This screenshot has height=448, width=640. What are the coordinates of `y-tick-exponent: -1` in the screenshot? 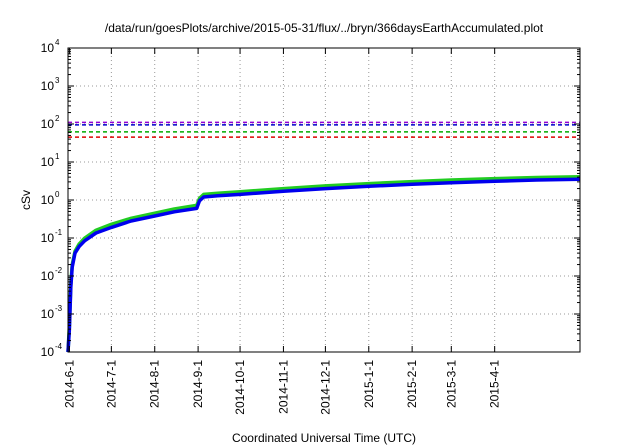 It's located at (59, 232).